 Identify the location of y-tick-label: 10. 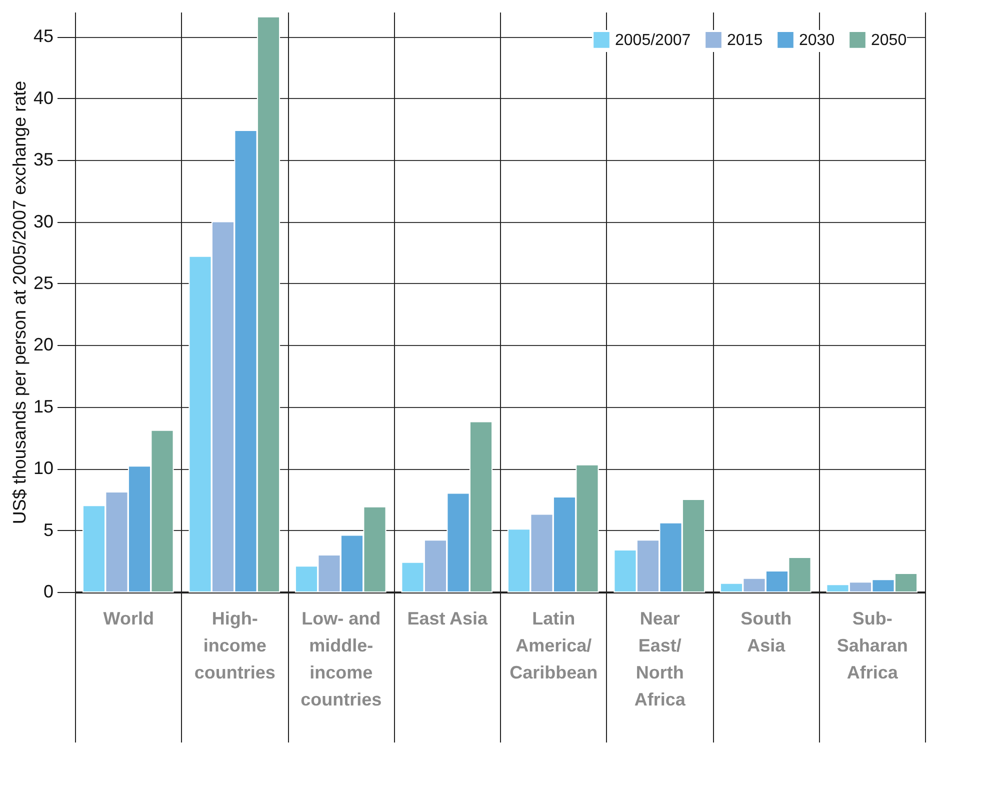
(43, 468).